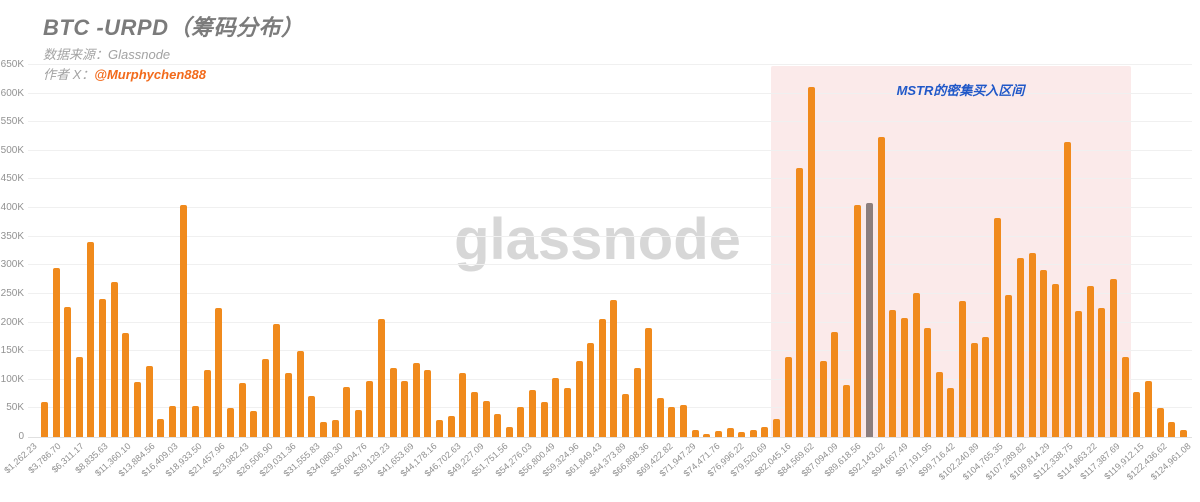 This screenshot has width=1200, height=502. I want to click on x-axis-line, so click(610, 437).